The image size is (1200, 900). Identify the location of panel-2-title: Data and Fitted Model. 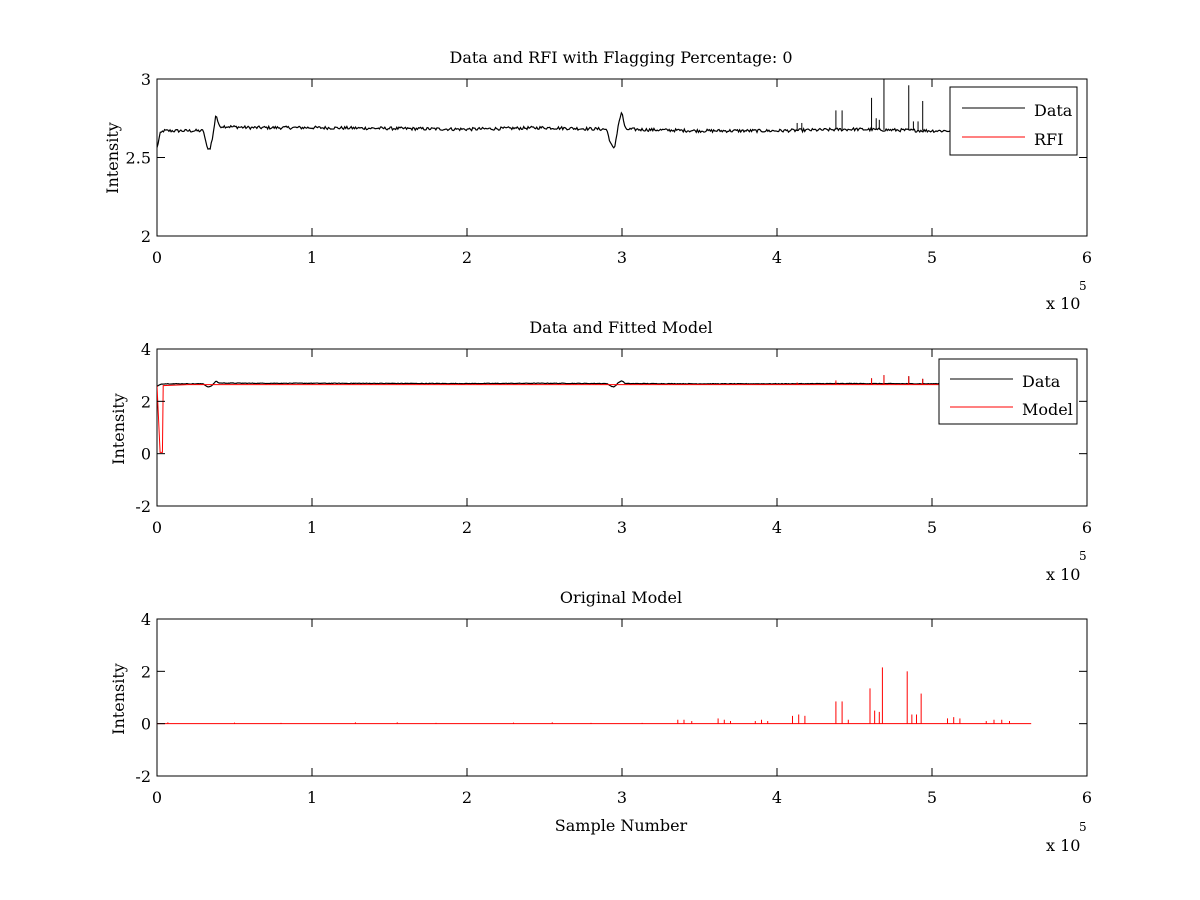
(620, 327).